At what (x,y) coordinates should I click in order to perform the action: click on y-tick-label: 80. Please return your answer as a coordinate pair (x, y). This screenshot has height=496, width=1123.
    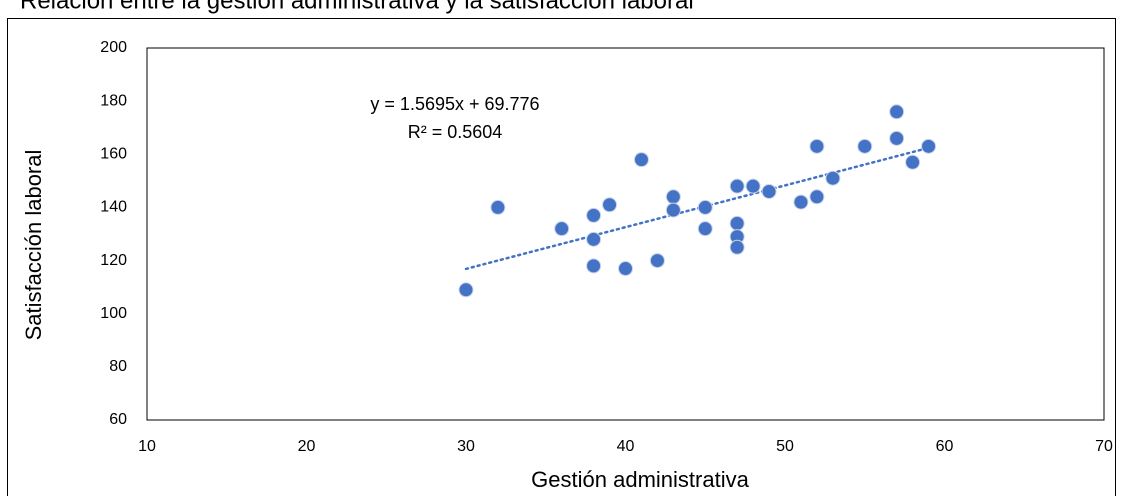
    Looking at the image, I should click on (118, 366).